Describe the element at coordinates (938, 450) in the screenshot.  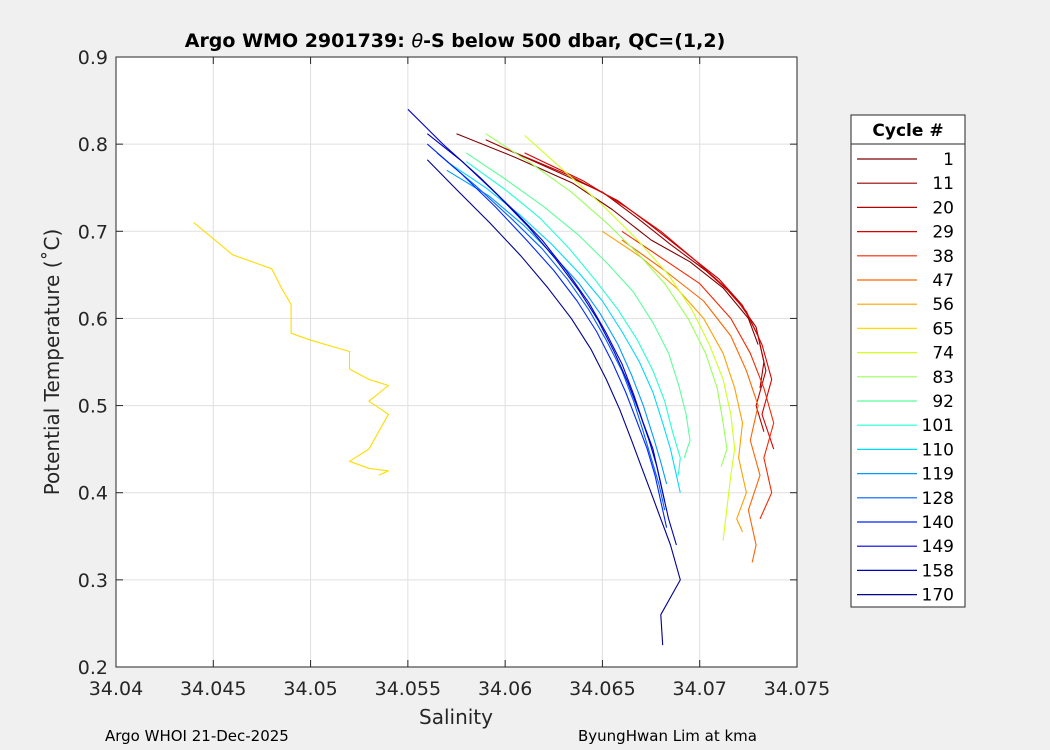
I see `legend-label: 110` at that location.